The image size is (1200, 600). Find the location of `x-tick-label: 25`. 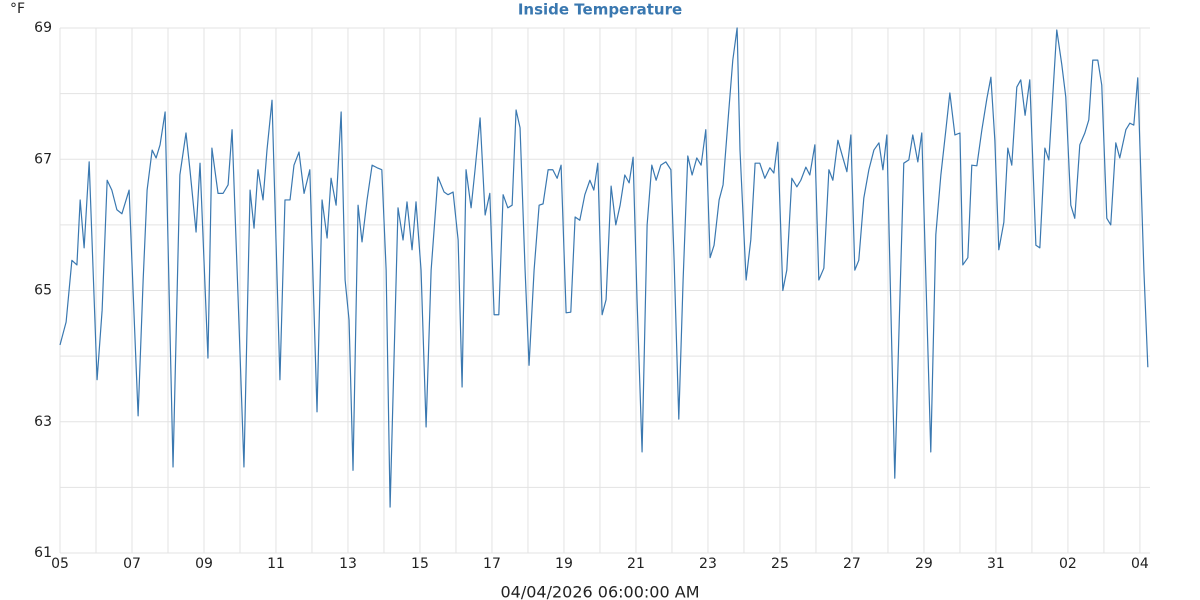

x-tick-label: 25 is located at coordinates (780, 564).